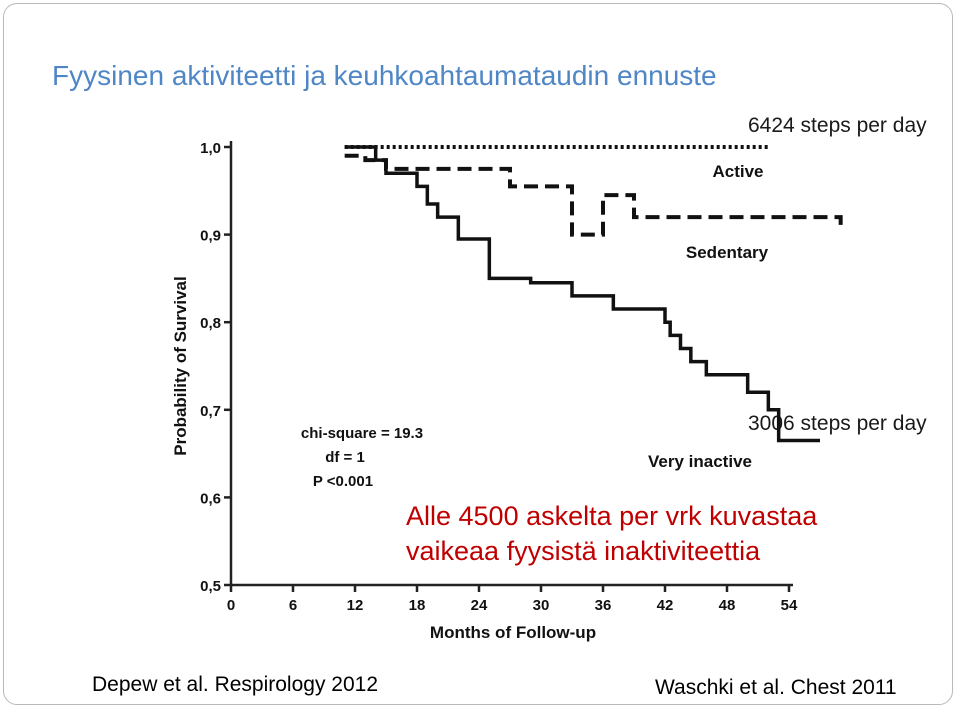  Describe the element at coordinates (210, 586) in the screenshot. I see `y-tick-label: 0,5` at that location.